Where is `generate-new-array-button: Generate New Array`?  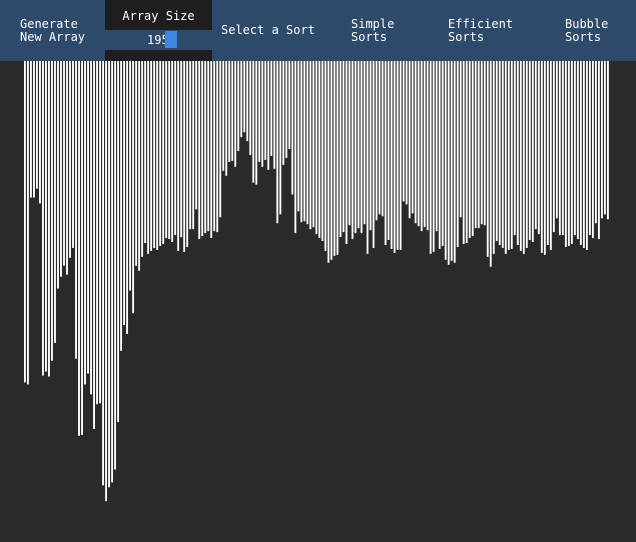 generate-new-array-button: Generate New Array is located at coordinates (59, 30).